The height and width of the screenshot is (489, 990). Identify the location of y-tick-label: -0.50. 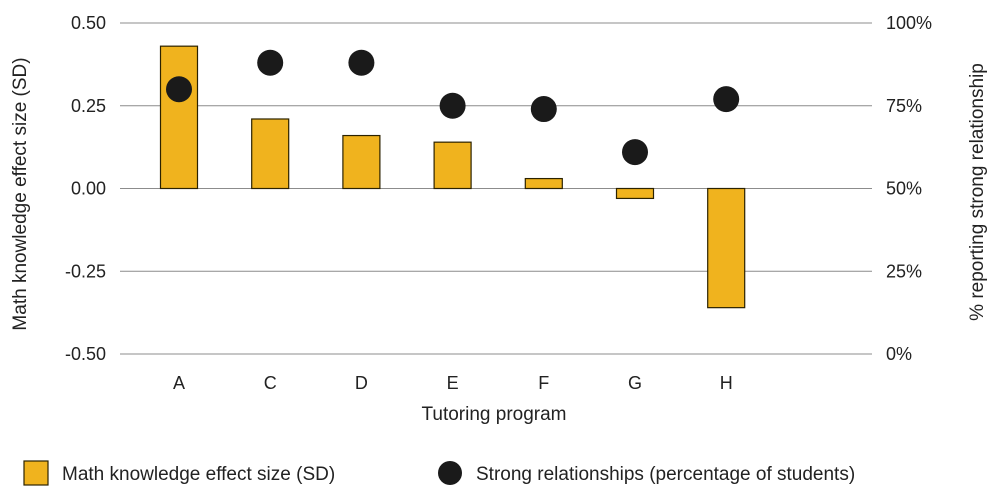
(85, 354).